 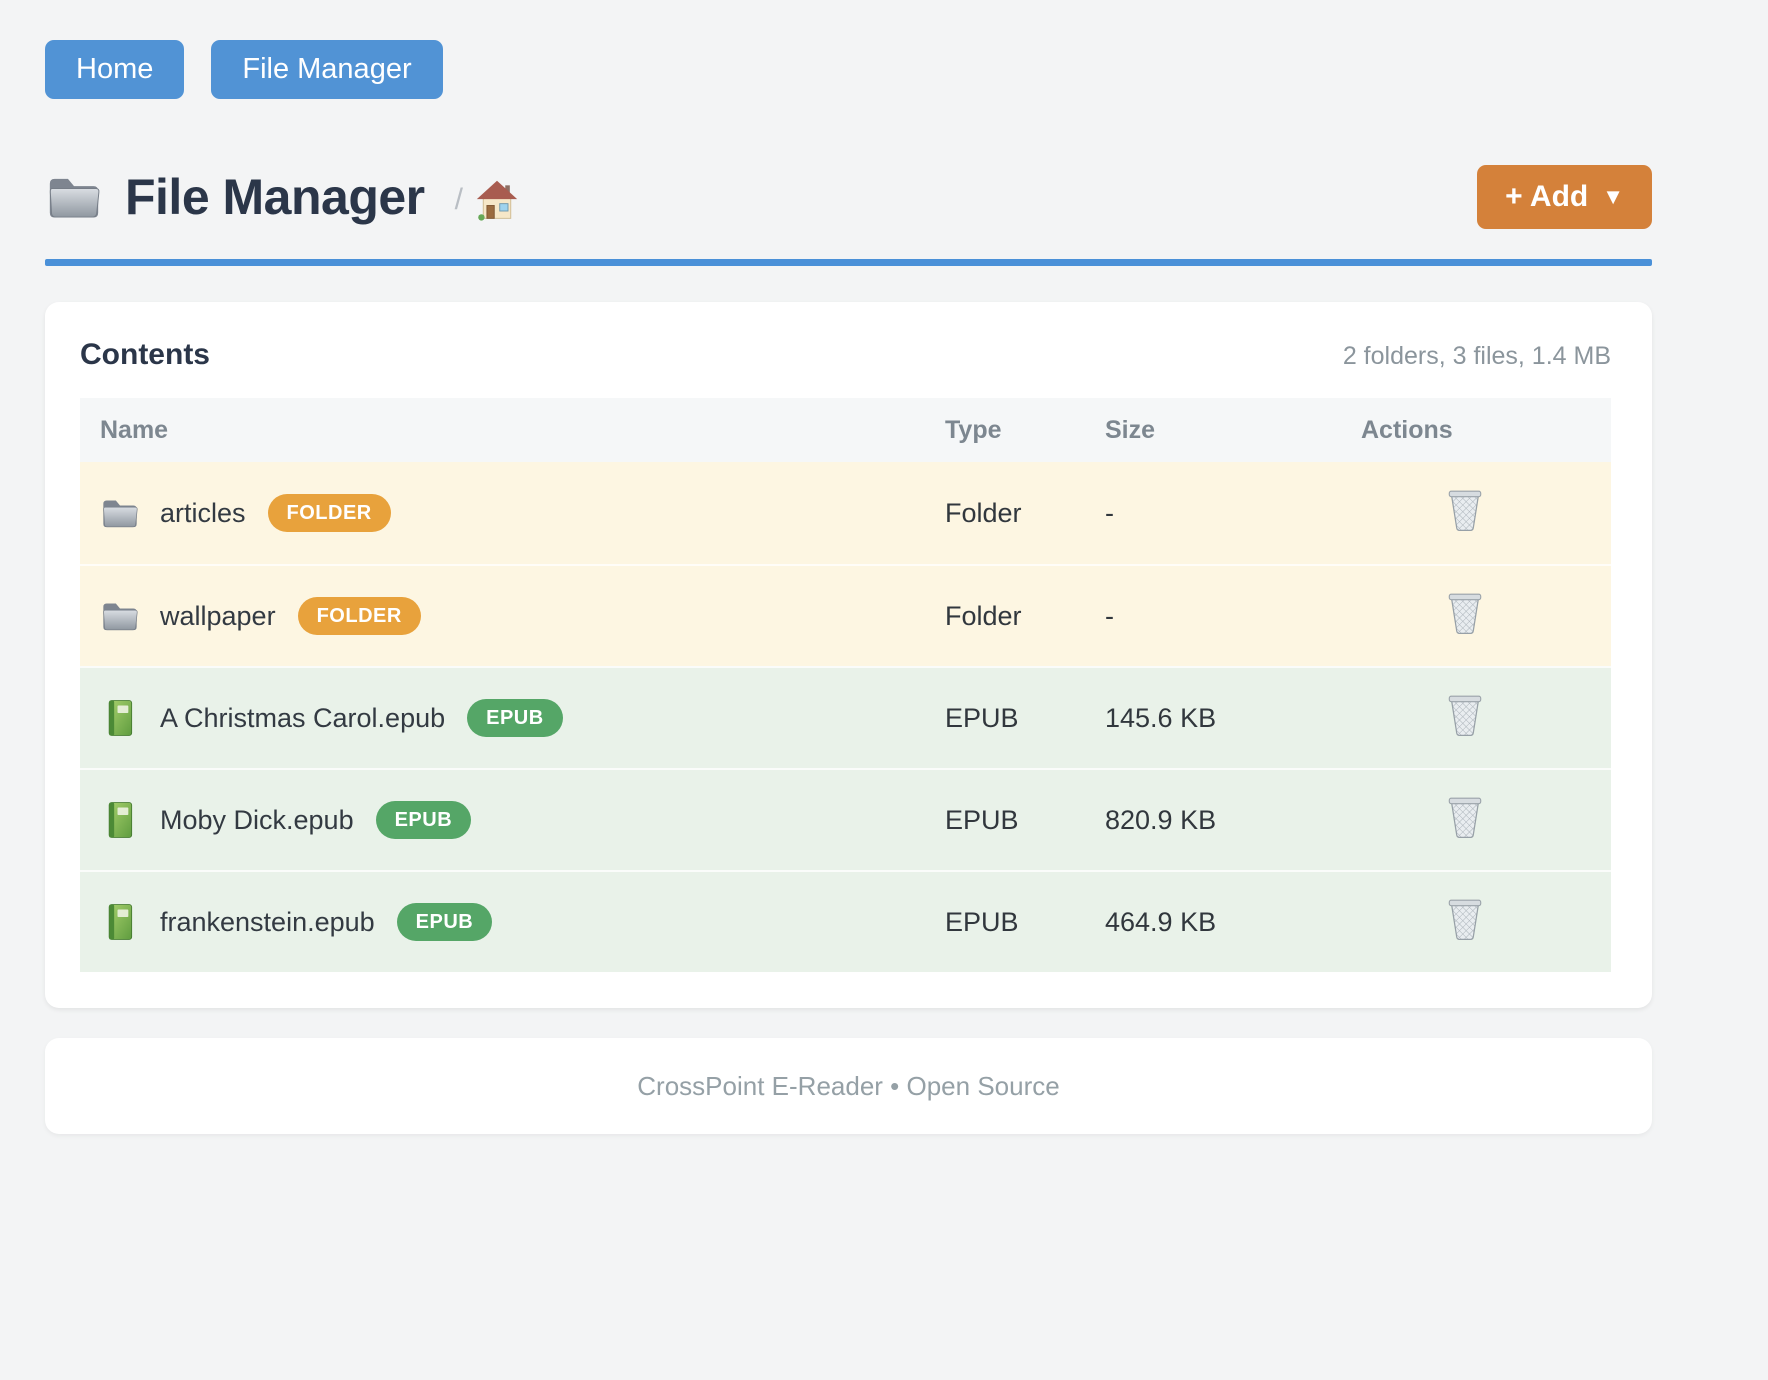 What do you see at coordinates (845, 921) in the screenshot?
I see `table-row: frankenstein.epub EPUB EPUB 464.9 KB` at bounding box center [845, 921].